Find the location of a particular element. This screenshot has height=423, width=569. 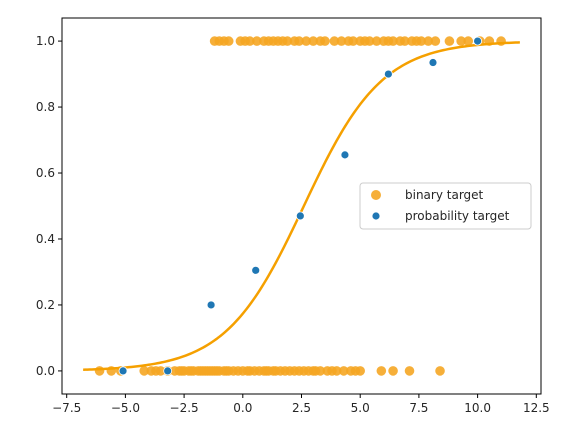

legend-marker-probability-target is located at coordinates (376, 216).